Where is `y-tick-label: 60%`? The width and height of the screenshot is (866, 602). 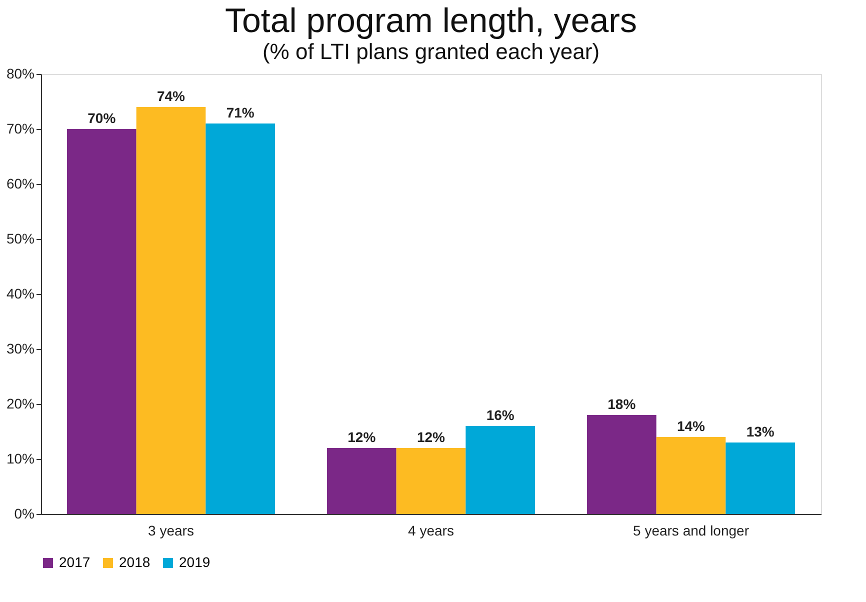 y-tick-label: 60% is located at coordinates (20, 184).